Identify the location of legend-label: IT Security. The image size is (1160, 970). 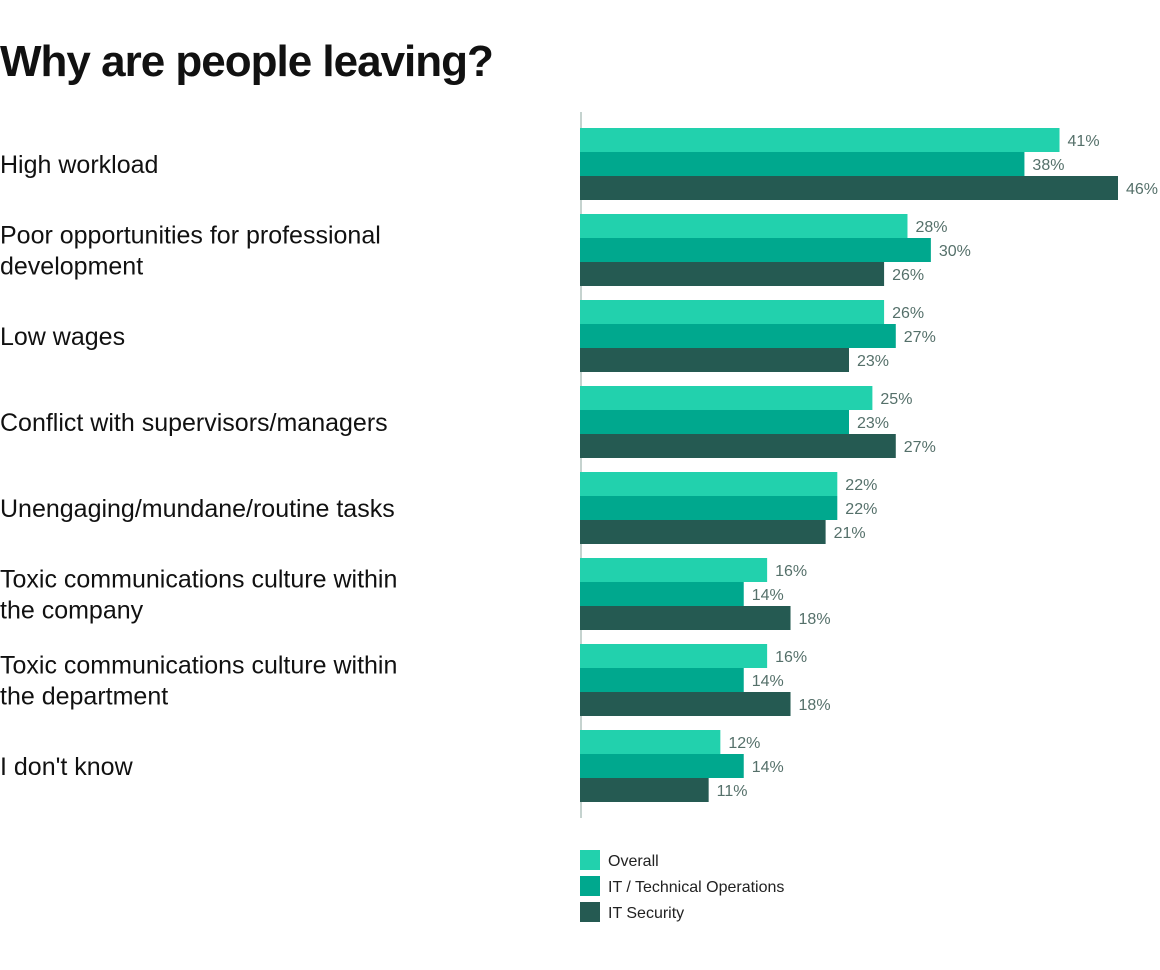
(646, 913).